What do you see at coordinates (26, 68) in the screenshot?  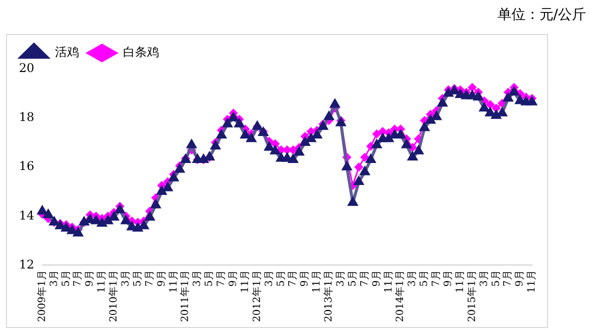 I see `y-tick-label: 20` at bounding box center [26, 68].